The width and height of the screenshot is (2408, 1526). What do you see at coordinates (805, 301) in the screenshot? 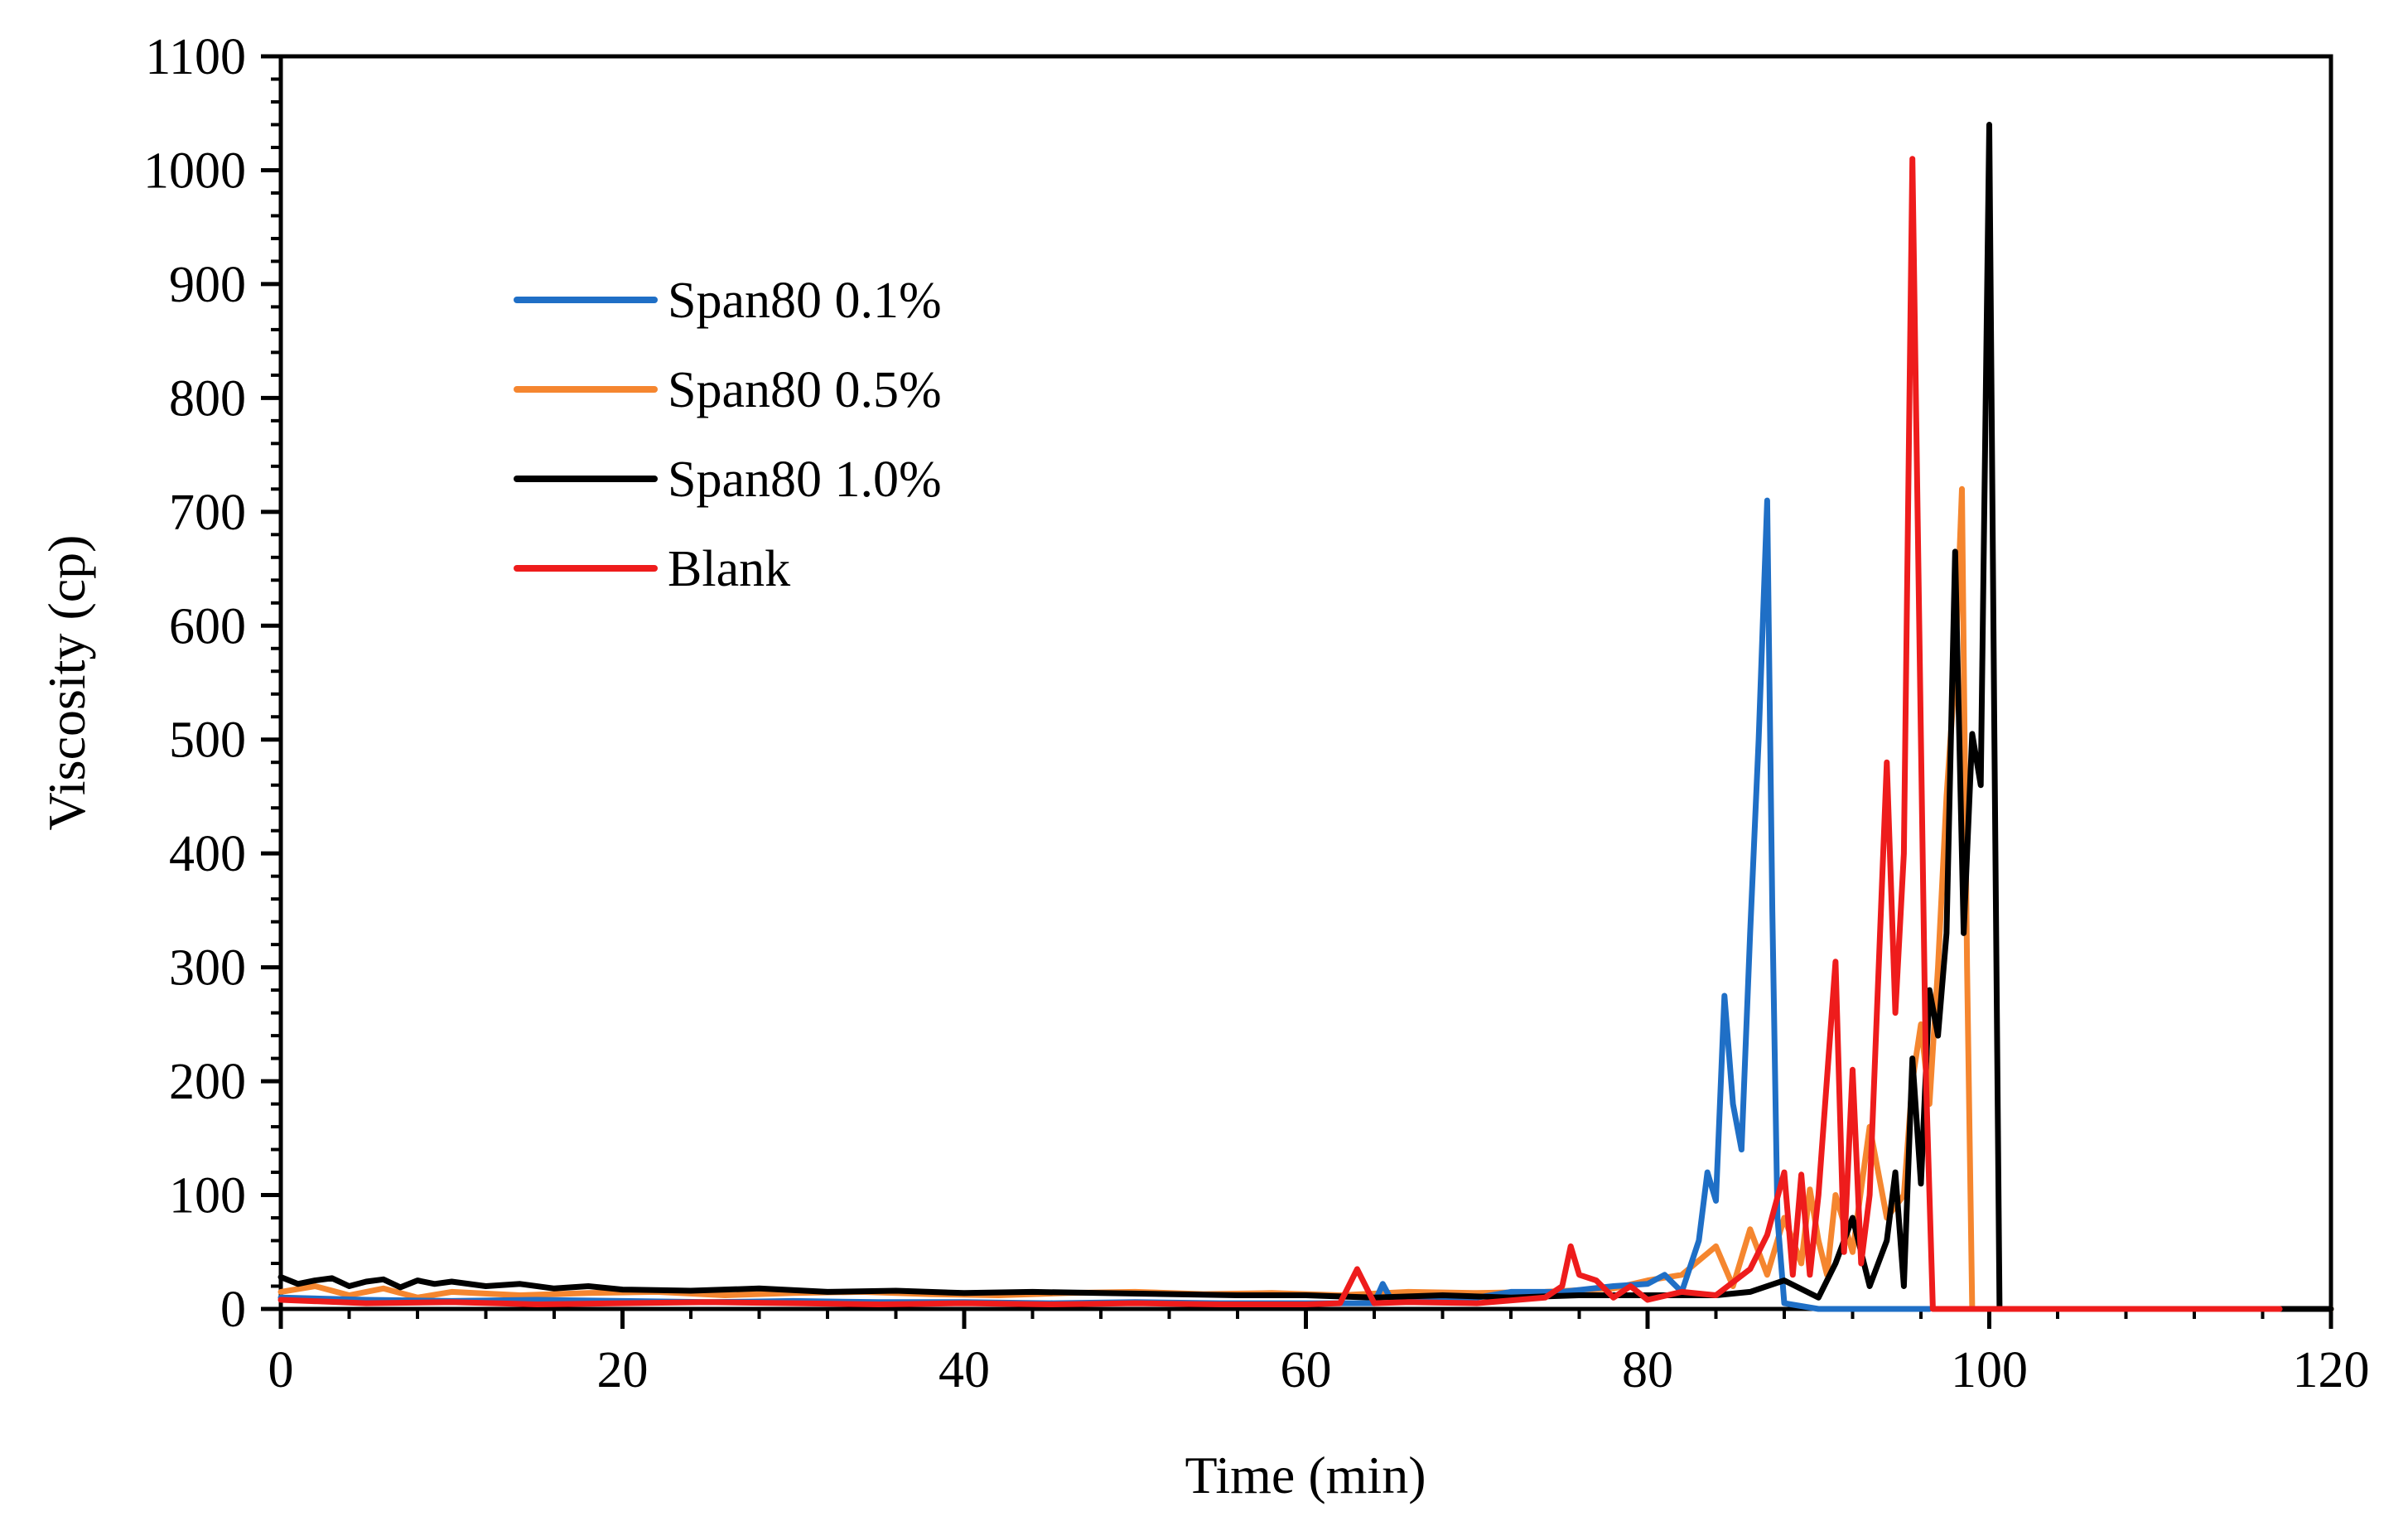
I see `legend-label-span80-0-1: Span80 0.1%` at bounding box center [805, 301].